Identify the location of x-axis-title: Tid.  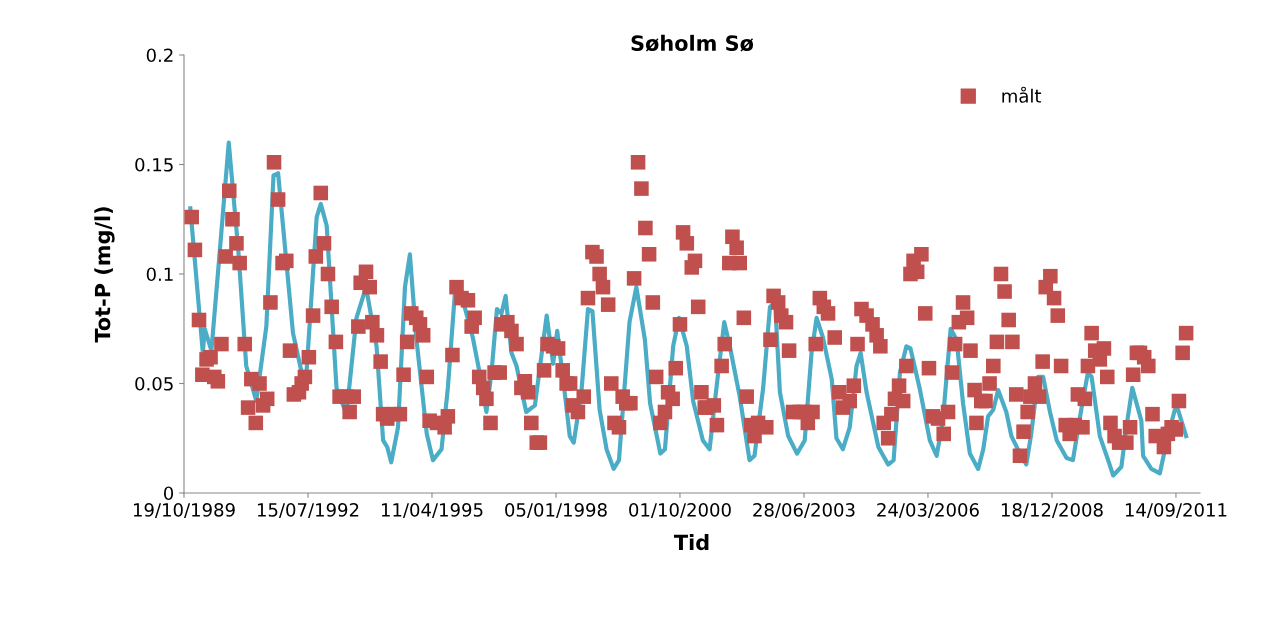
(691, 542).